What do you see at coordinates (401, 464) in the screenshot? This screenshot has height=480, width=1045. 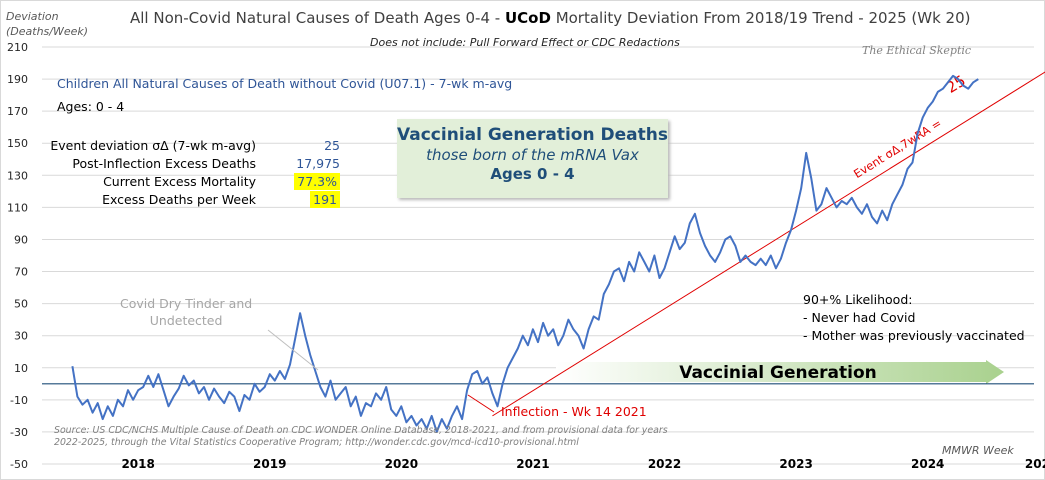 I see `x-tick-label: 2020` at bounding box center [401, 464].